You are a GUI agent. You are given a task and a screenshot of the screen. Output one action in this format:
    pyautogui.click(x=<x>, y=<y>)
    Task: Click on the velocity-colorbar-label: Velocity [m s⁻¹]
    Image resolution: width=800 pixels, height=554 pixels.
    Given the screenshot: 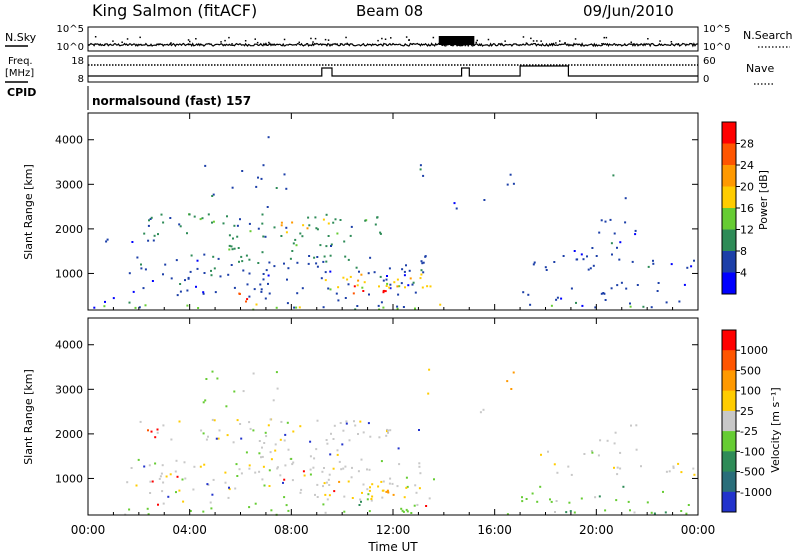 What is the action you would take?
    pyautogui.click(x=775, y=429)
    